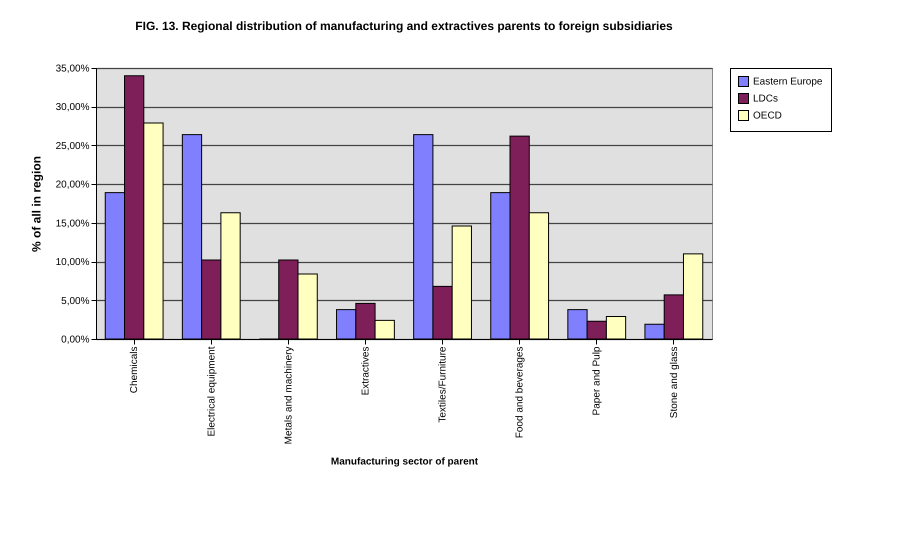  I want to click on y-tick-label: 30,00%, so click(73, 108).